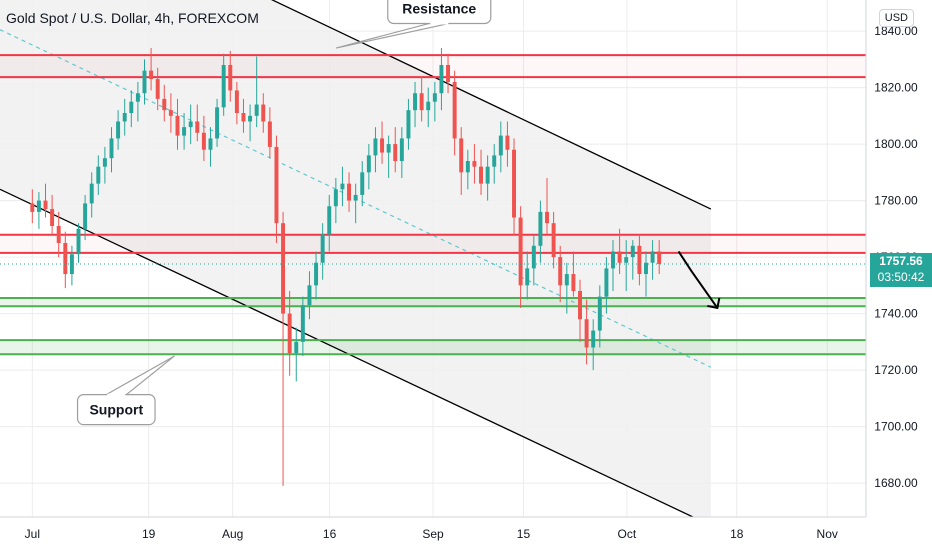 This screenshot has width=932, height=555. Describe the element at coordinates (524, 534) in the screenshot. I see `x-tick-label-5: 15` at that location.